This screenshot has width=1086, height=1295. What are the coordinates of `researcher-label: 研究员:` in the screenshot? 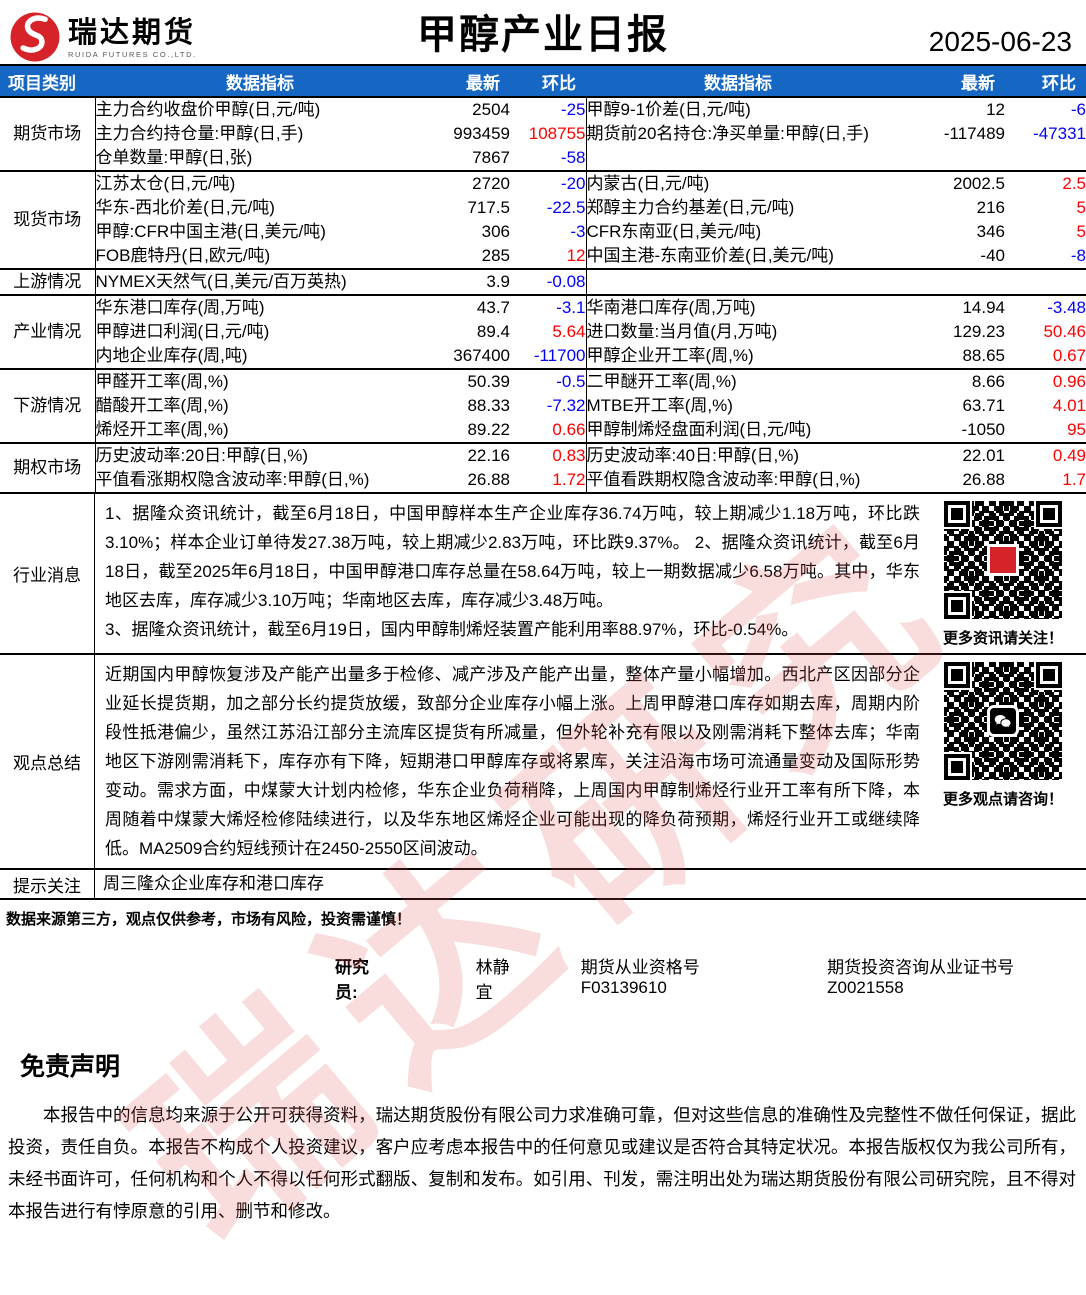 It's located at (352, 980).